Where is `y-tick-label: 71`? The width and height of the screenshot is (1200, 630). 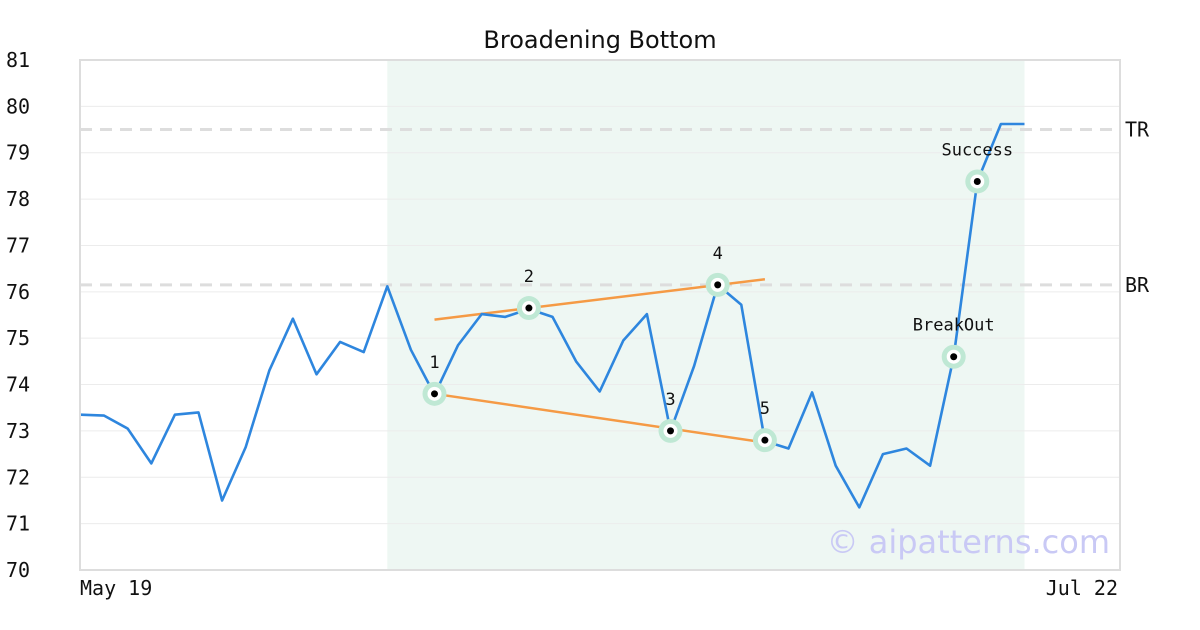 y-tick-label: 71 is located at coordinates (18, 524).